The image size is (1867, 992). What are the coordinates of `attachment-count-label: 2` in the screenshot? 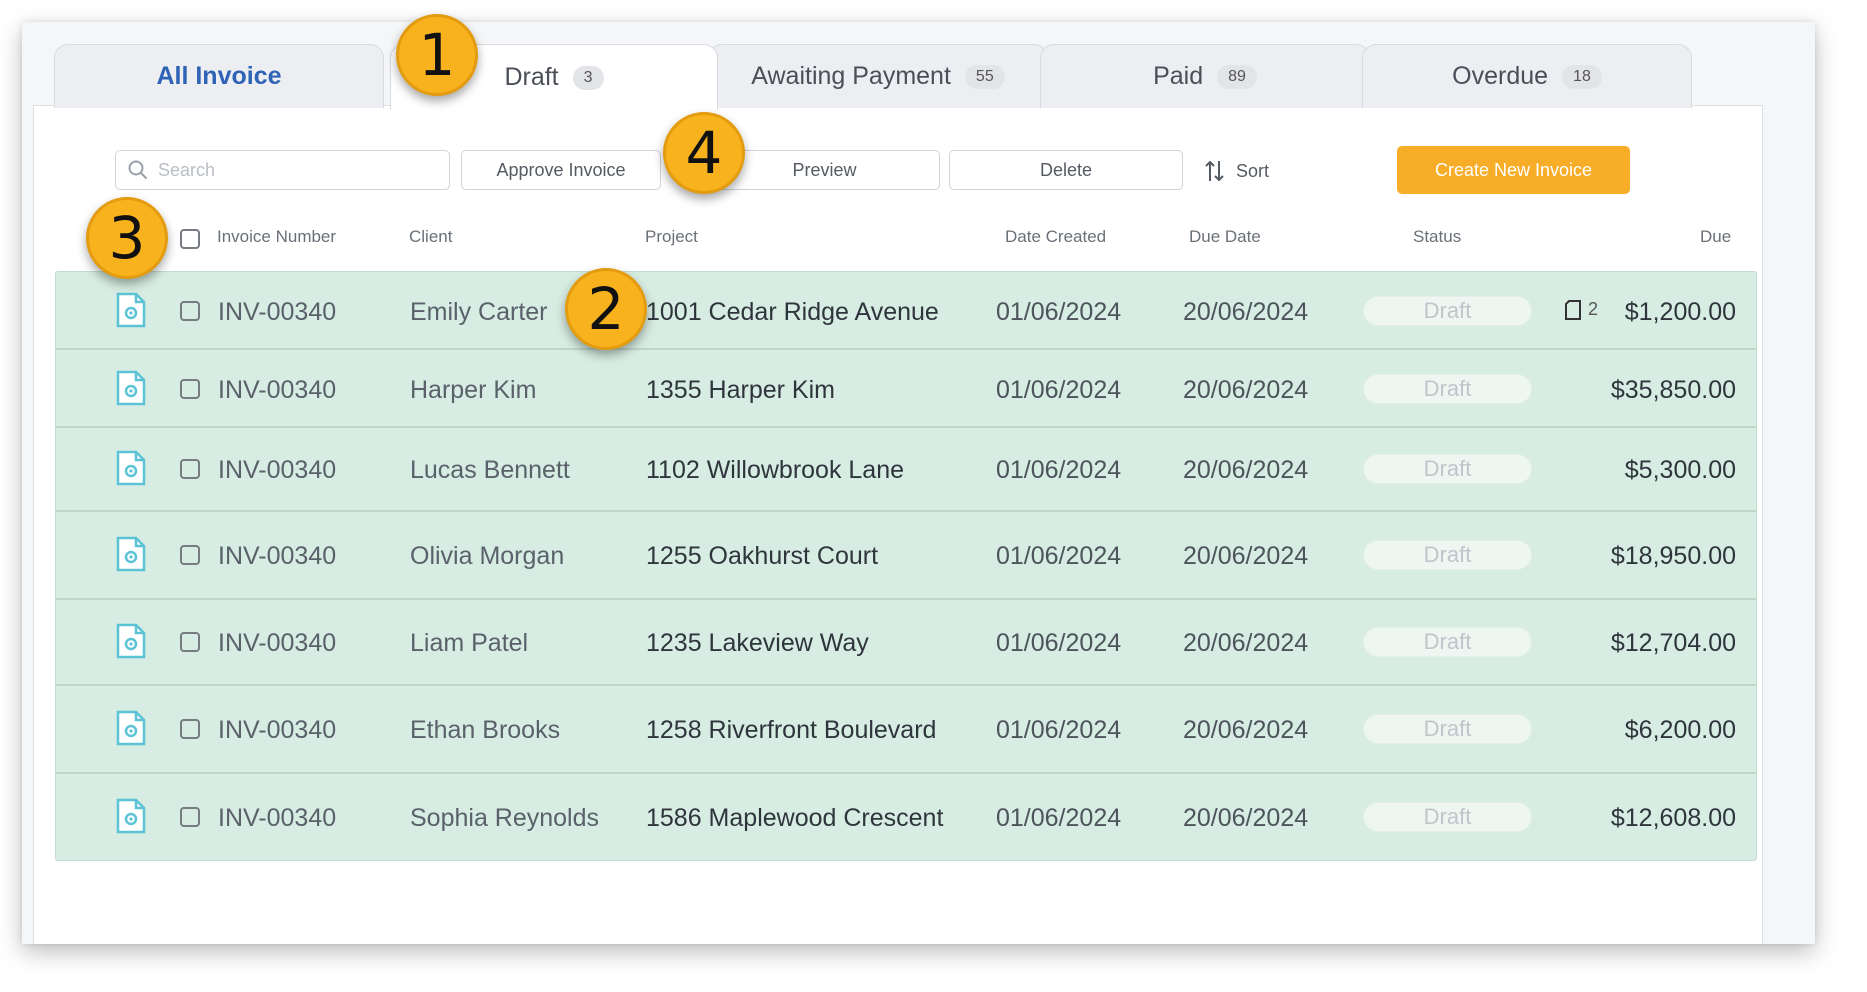 It's located at (1593, 309).